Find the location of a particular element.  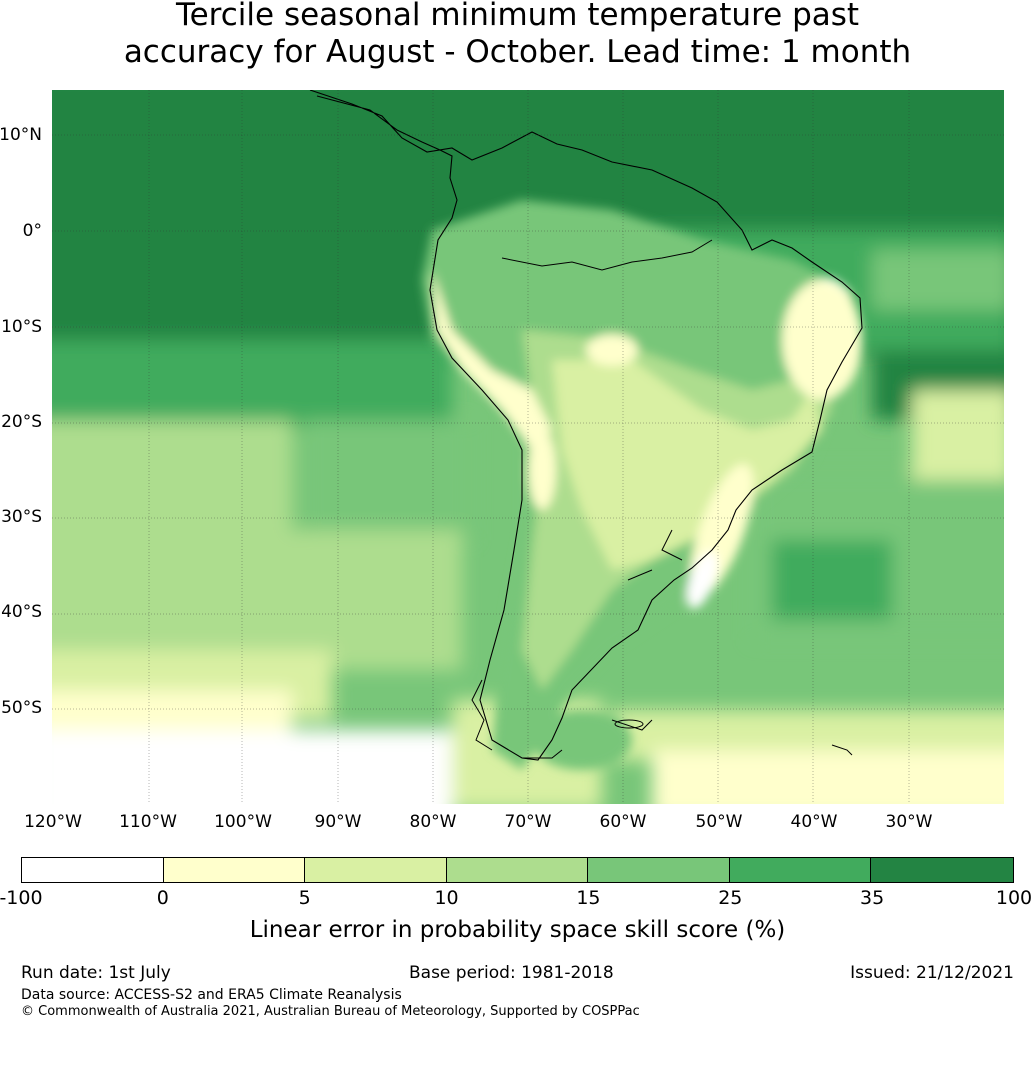

colorbar-tick-label: -100 is located at coordinates (21, 898).